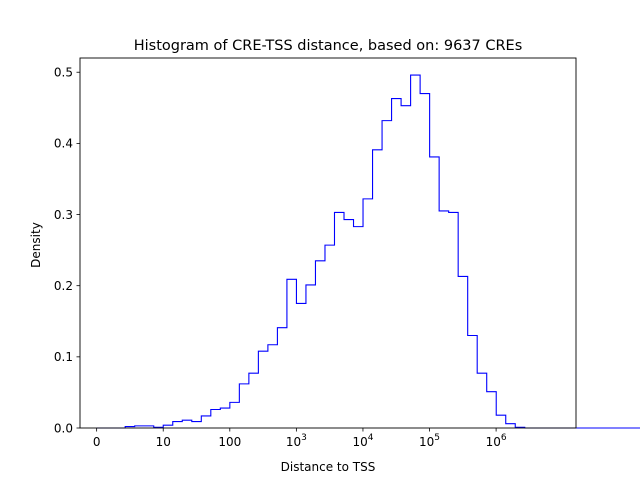 The image size is (640, 480). I want to click on y-tick-label: 0.3, so click(63, 215).